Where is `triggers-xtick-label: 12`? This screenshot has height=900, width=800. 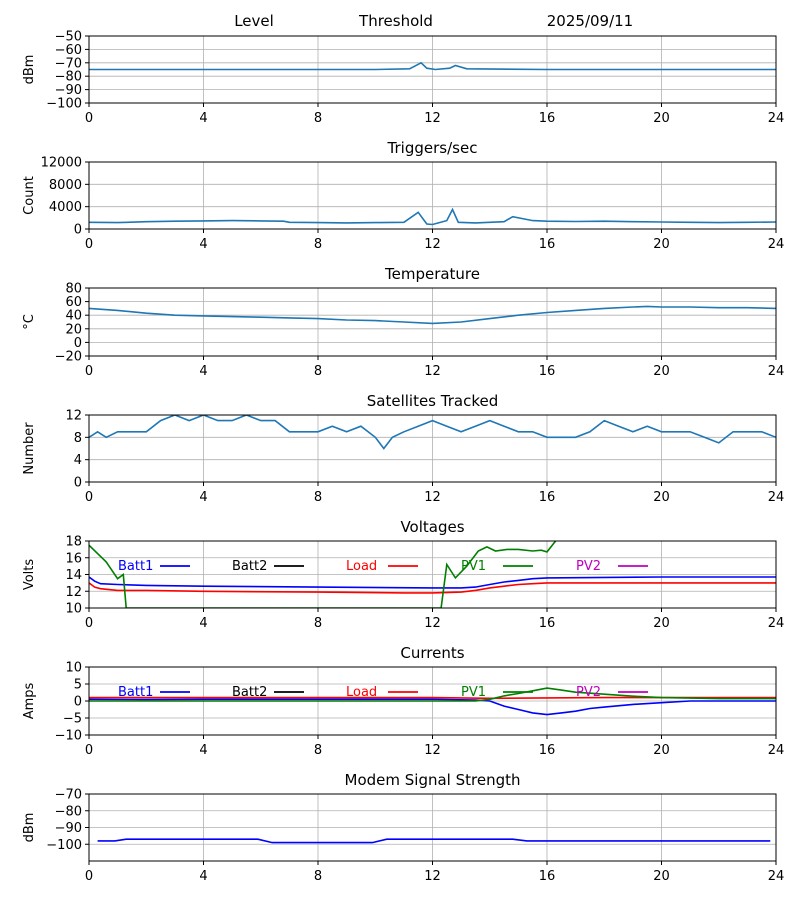
triggers-xtick-label: 12 is located at coordinates (432, 244).